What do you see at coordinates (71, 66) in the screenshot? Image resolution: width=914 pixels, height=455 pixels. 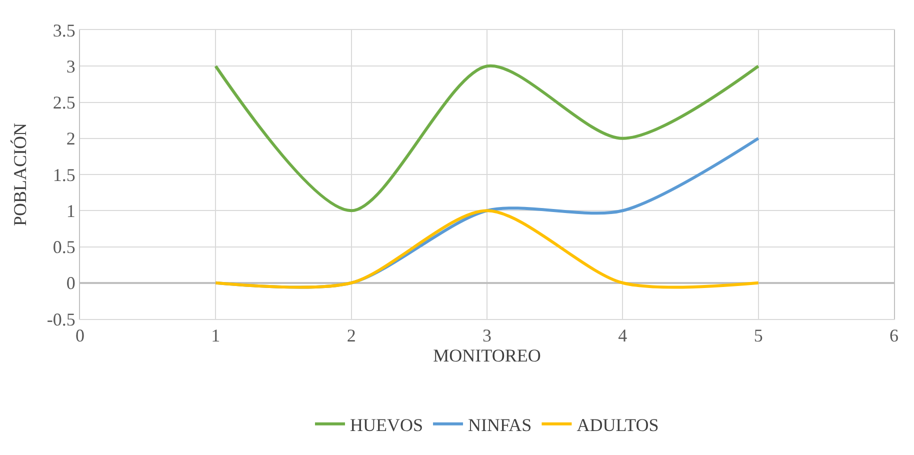 I see `y-tick-label: 3` at bounding box center [71, 66].